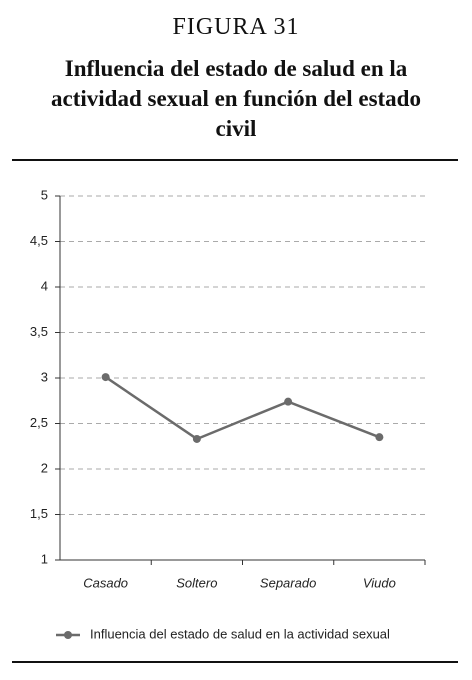  I want to click on figure-label: FIGURA 31, so click(236, 27).